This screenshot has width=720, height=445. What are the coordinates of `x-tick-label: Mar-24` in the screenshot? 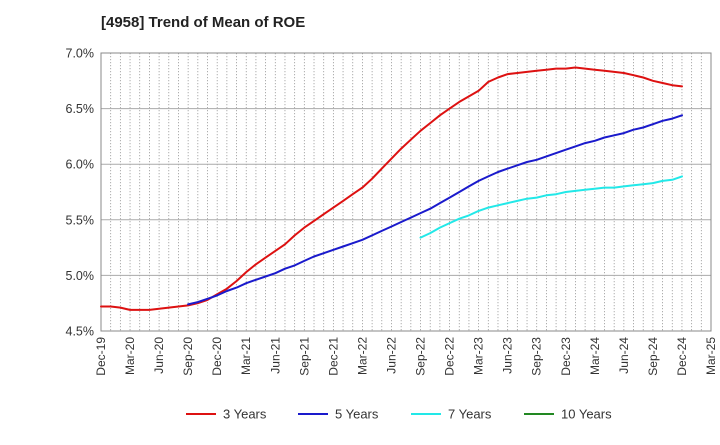 It's located at (595, 356).